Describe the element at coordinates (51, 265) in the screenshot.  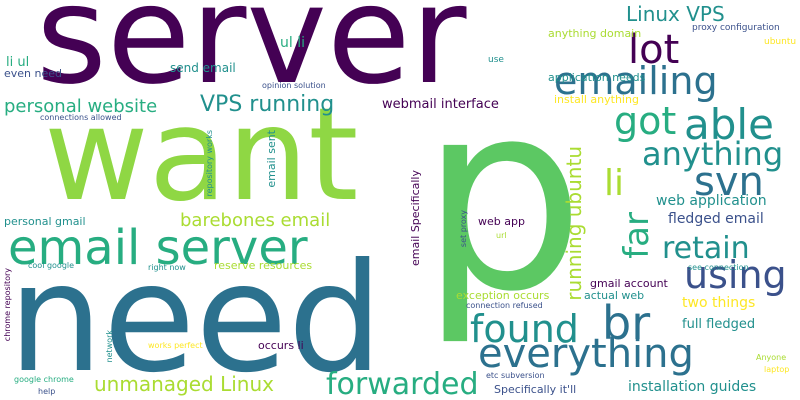
I see `word-cool-google: cool google` at that location.